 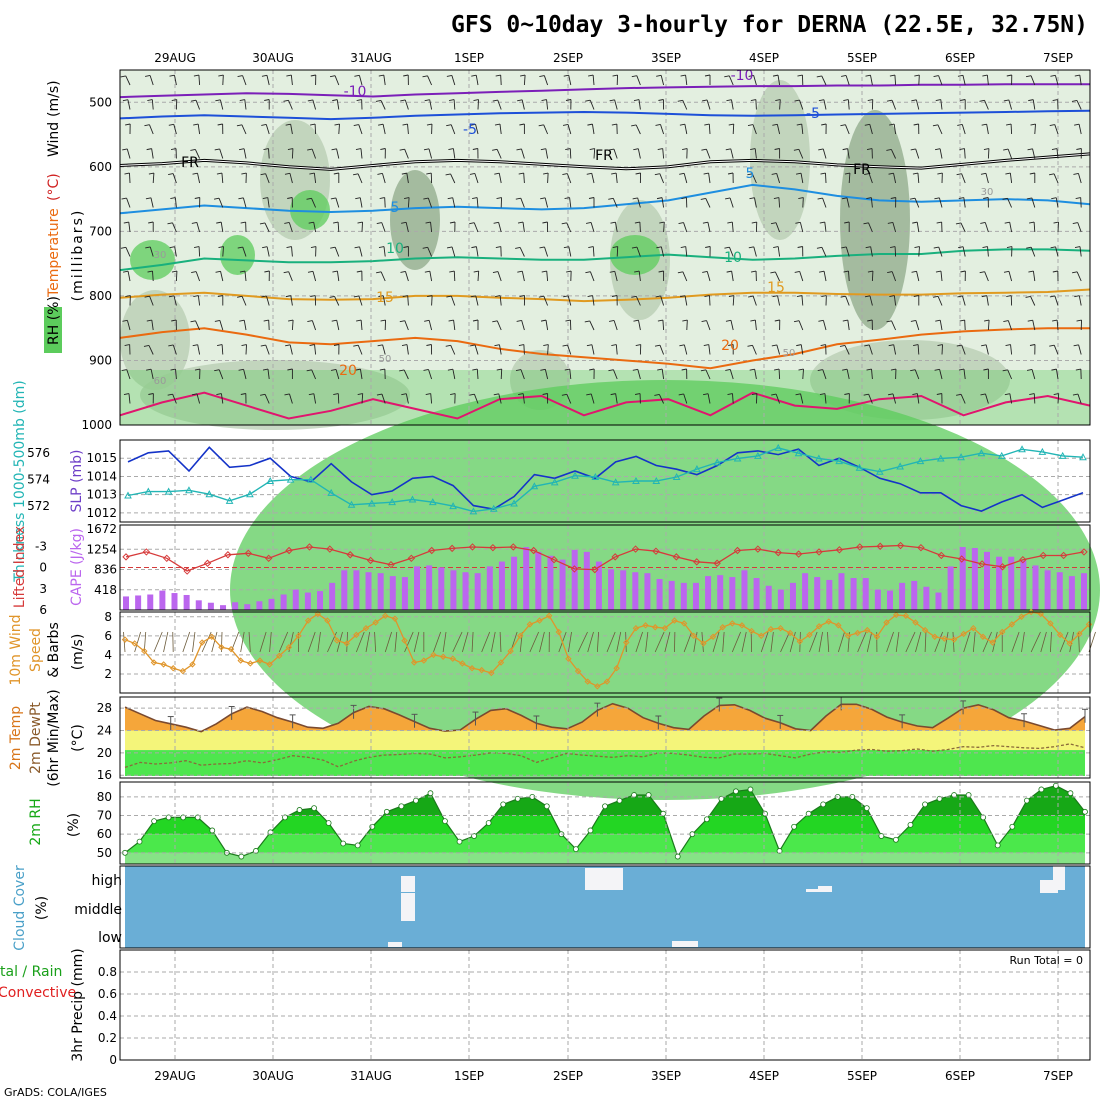 What do you see at coordinates (605, 858) in the screenshot?
I see `rh-fill-band` at bounding box center [605, 858].